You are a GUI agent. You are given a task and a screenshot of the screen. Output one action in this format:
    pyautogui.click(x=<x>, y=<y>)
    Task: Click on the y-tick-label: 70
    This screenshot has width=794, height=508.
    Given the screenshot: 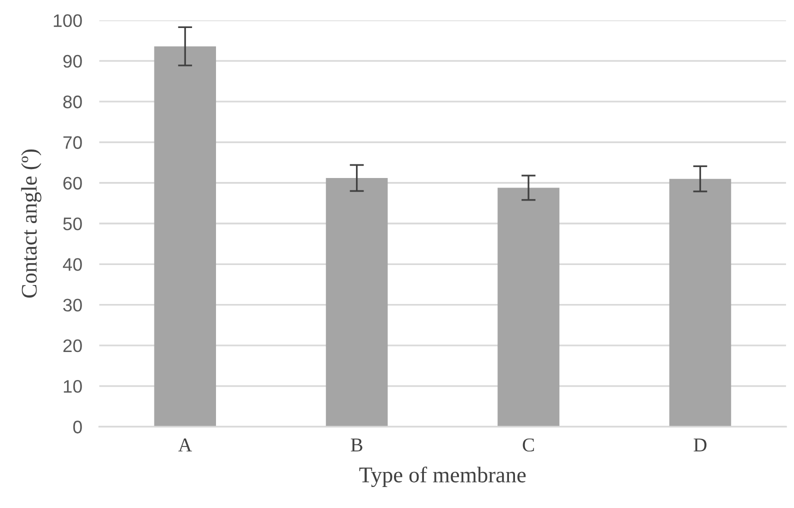 What is the action you would take?
    pyautogui.click(x=72, y=142)
    